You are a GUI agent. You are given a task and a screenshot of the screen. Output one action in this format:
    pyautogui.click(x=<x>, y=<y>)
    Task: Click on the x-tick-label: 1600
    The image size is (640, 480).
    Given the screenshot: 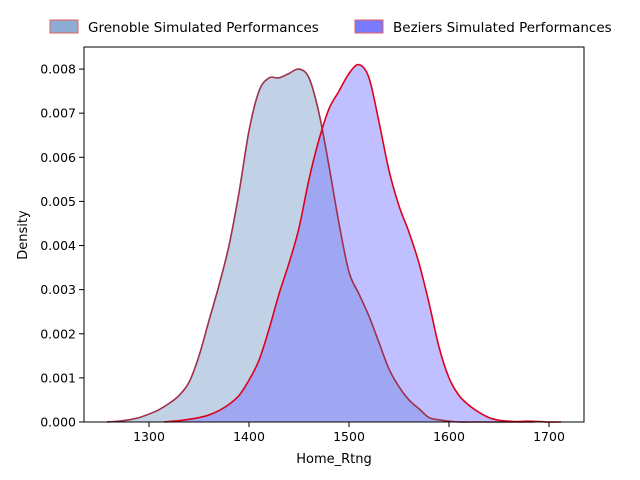 What is the action you would take?
    pyautogui.click(x=449, y=436)
    